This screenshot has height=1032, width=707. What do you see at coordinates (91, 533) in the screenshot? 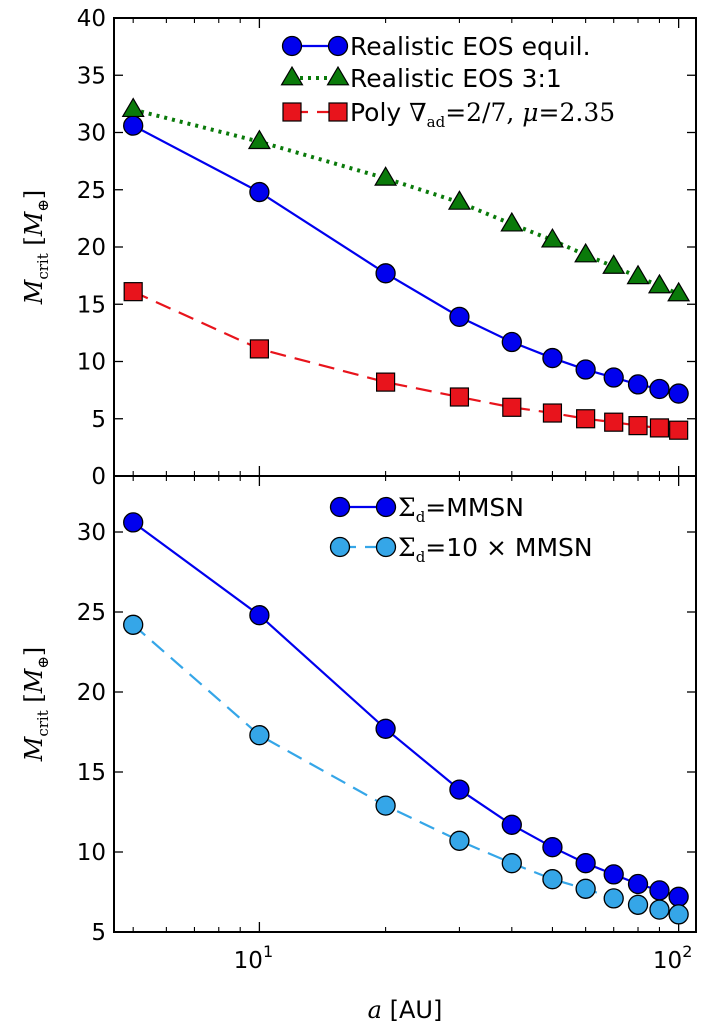
I see `y-tick-label: 30` at bounding box center [91, 533].